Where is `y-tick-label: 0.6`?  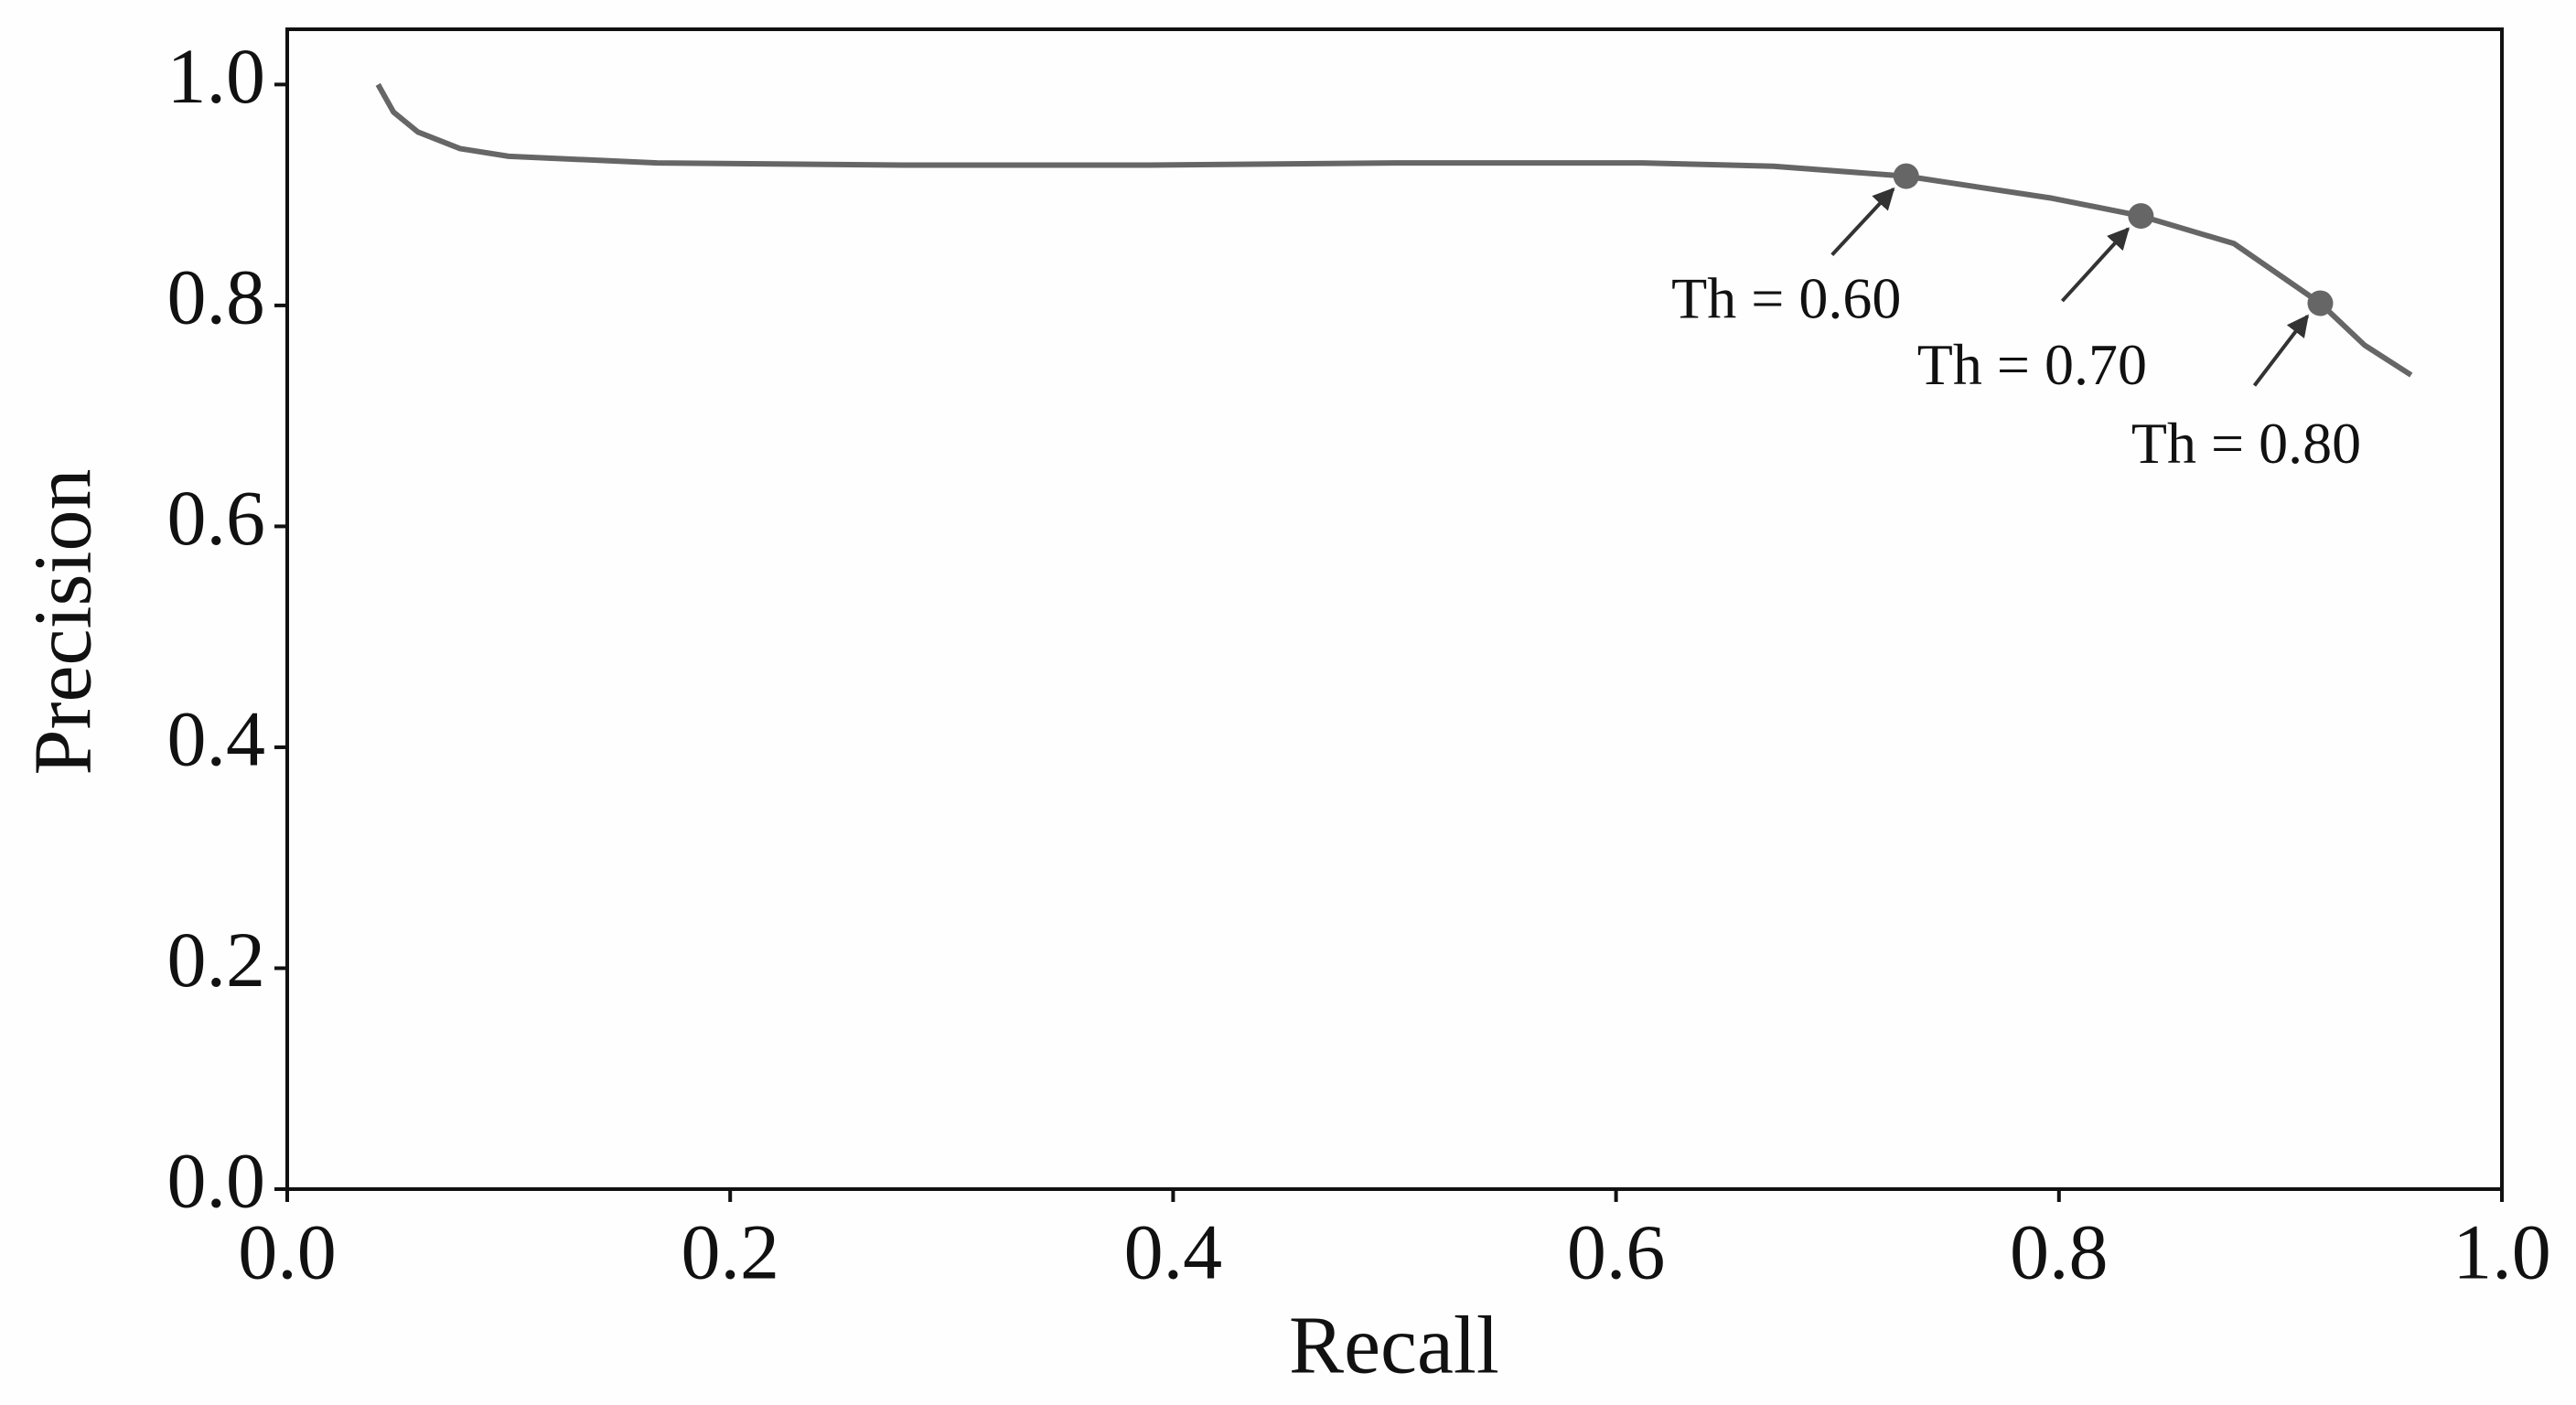 y-tick-label: 0.6 is located at coordinates (217, 518).